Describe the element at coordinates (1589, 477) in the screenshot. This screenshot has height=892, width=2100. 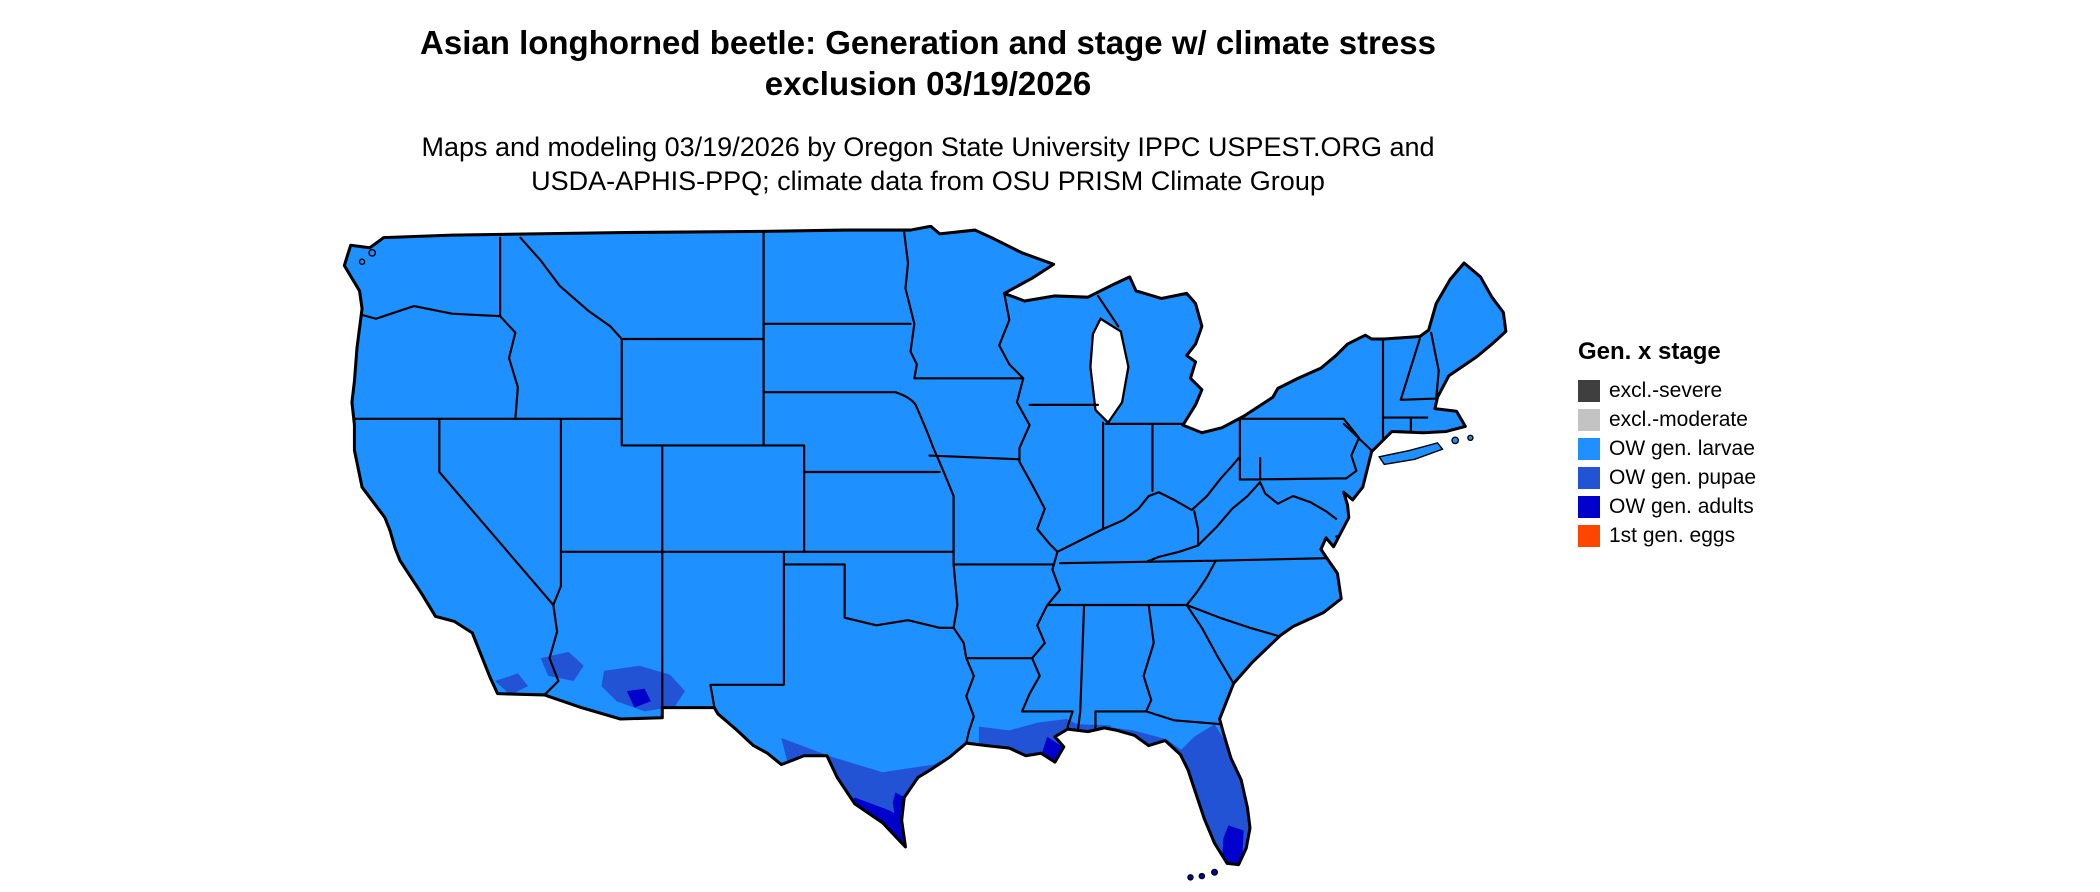
I see `legend-swatch-ow-gen-pupae` at that location.